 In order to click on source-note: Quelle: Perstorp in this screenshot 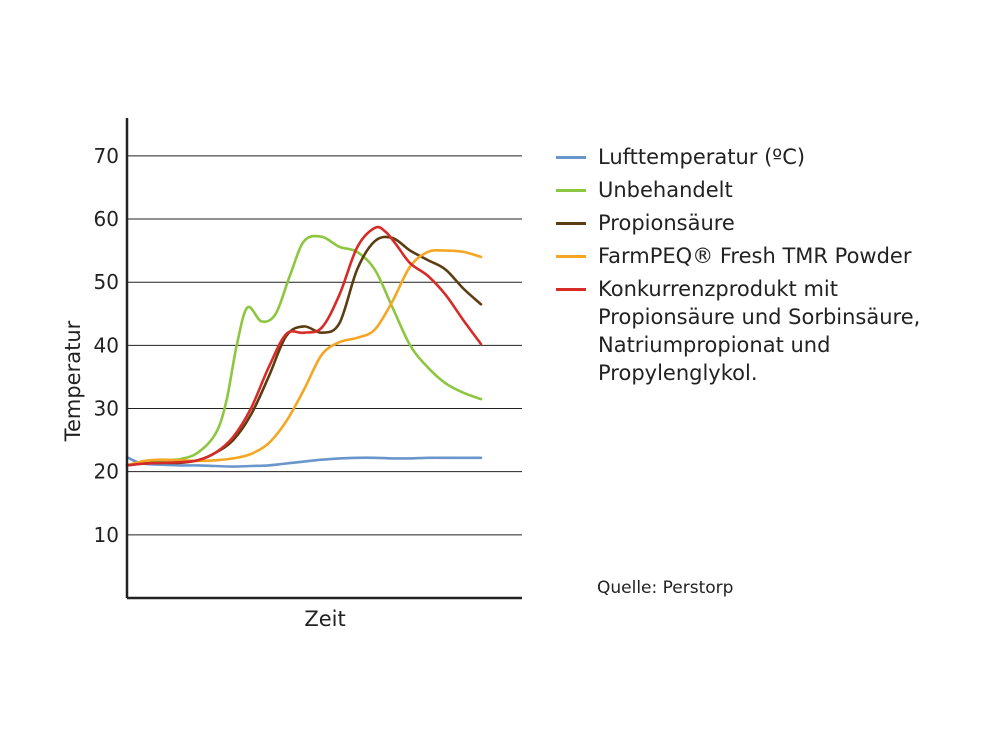, I will do `click(665, 588)`.